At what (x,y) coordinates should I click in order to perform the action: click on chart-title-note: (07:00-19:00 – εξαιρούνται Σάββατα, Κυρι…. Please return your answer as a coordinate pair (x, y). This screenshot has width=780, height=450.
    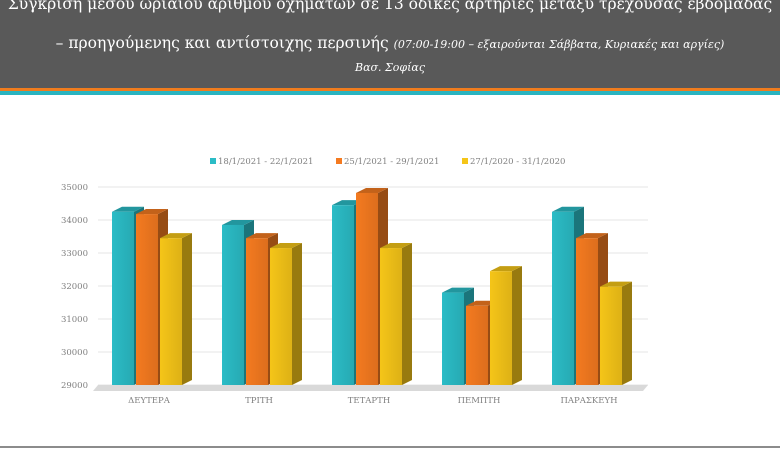
    Looking at the image, I should click on (559, 44).